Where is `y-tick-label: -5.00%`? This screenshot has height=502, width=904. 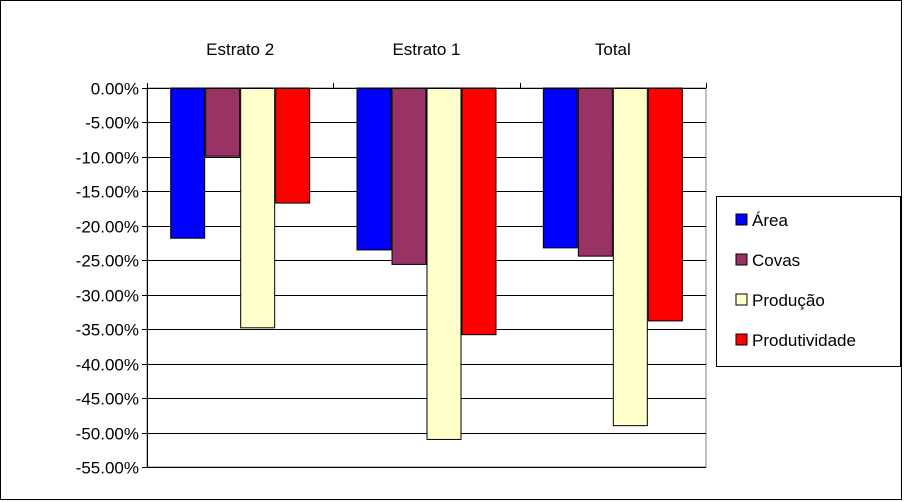 y-tick-label: -5.00% is located at coordinates (112, 123).